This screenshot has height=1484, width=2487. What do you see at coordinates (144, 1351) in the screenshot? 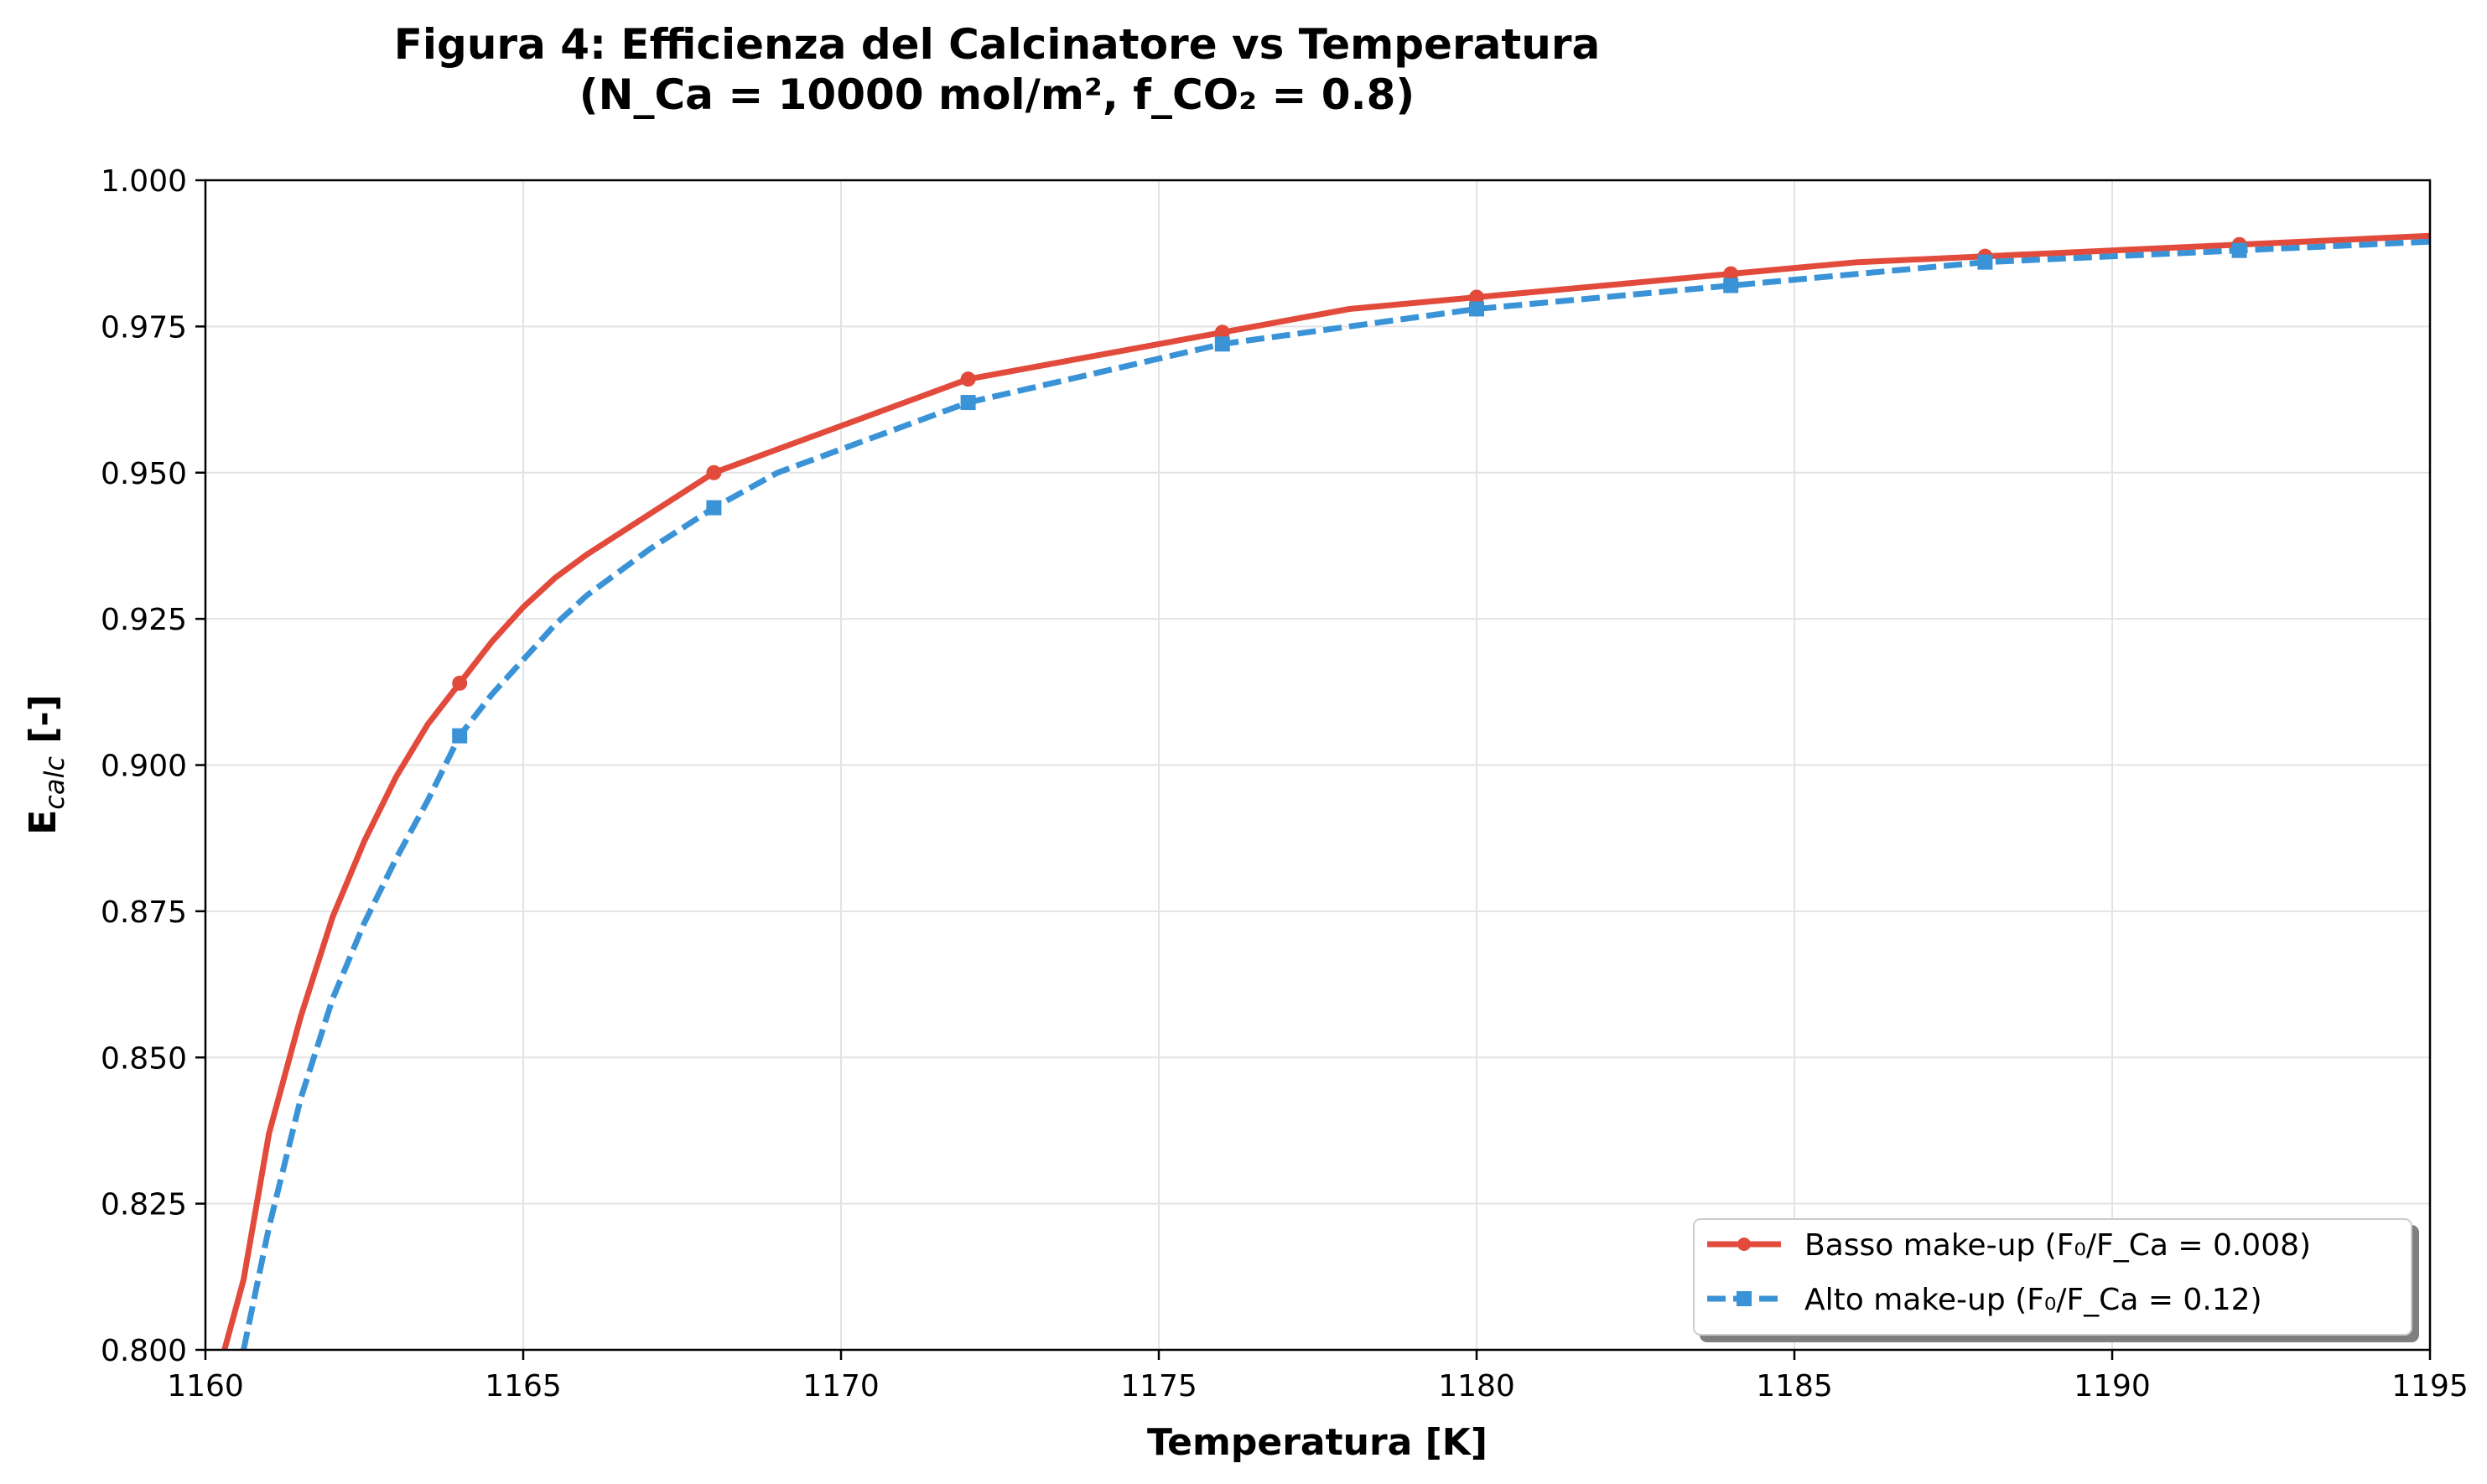
I see `y-tick-label: 0.800` at bounding box center [144, 1351].